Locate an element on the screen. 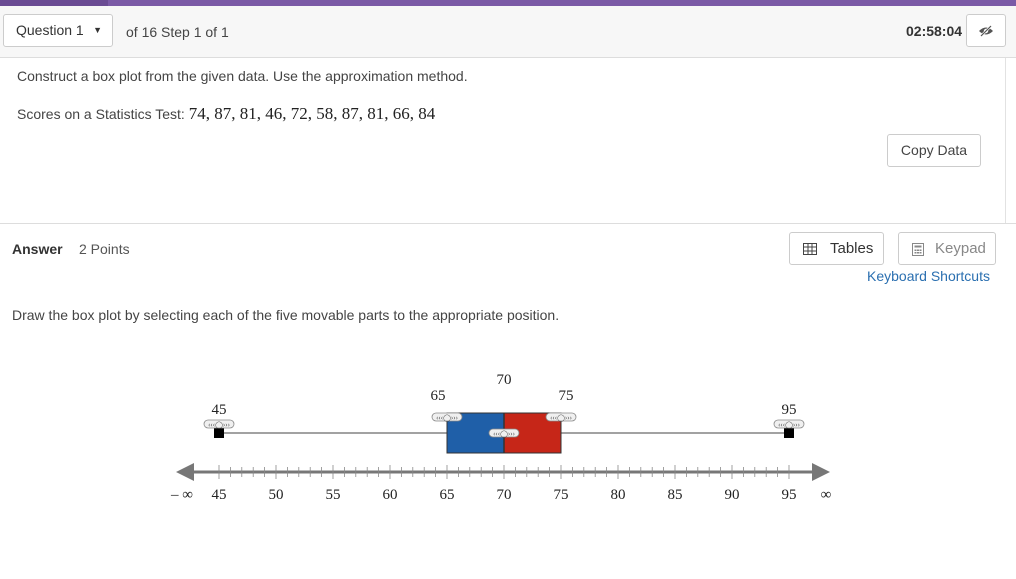 This screenshot has height=579, width=1016. question-header: Question 1 ▼ of 16 Step 1 of 1 02:58:04 is located at coordinates (508, 32).